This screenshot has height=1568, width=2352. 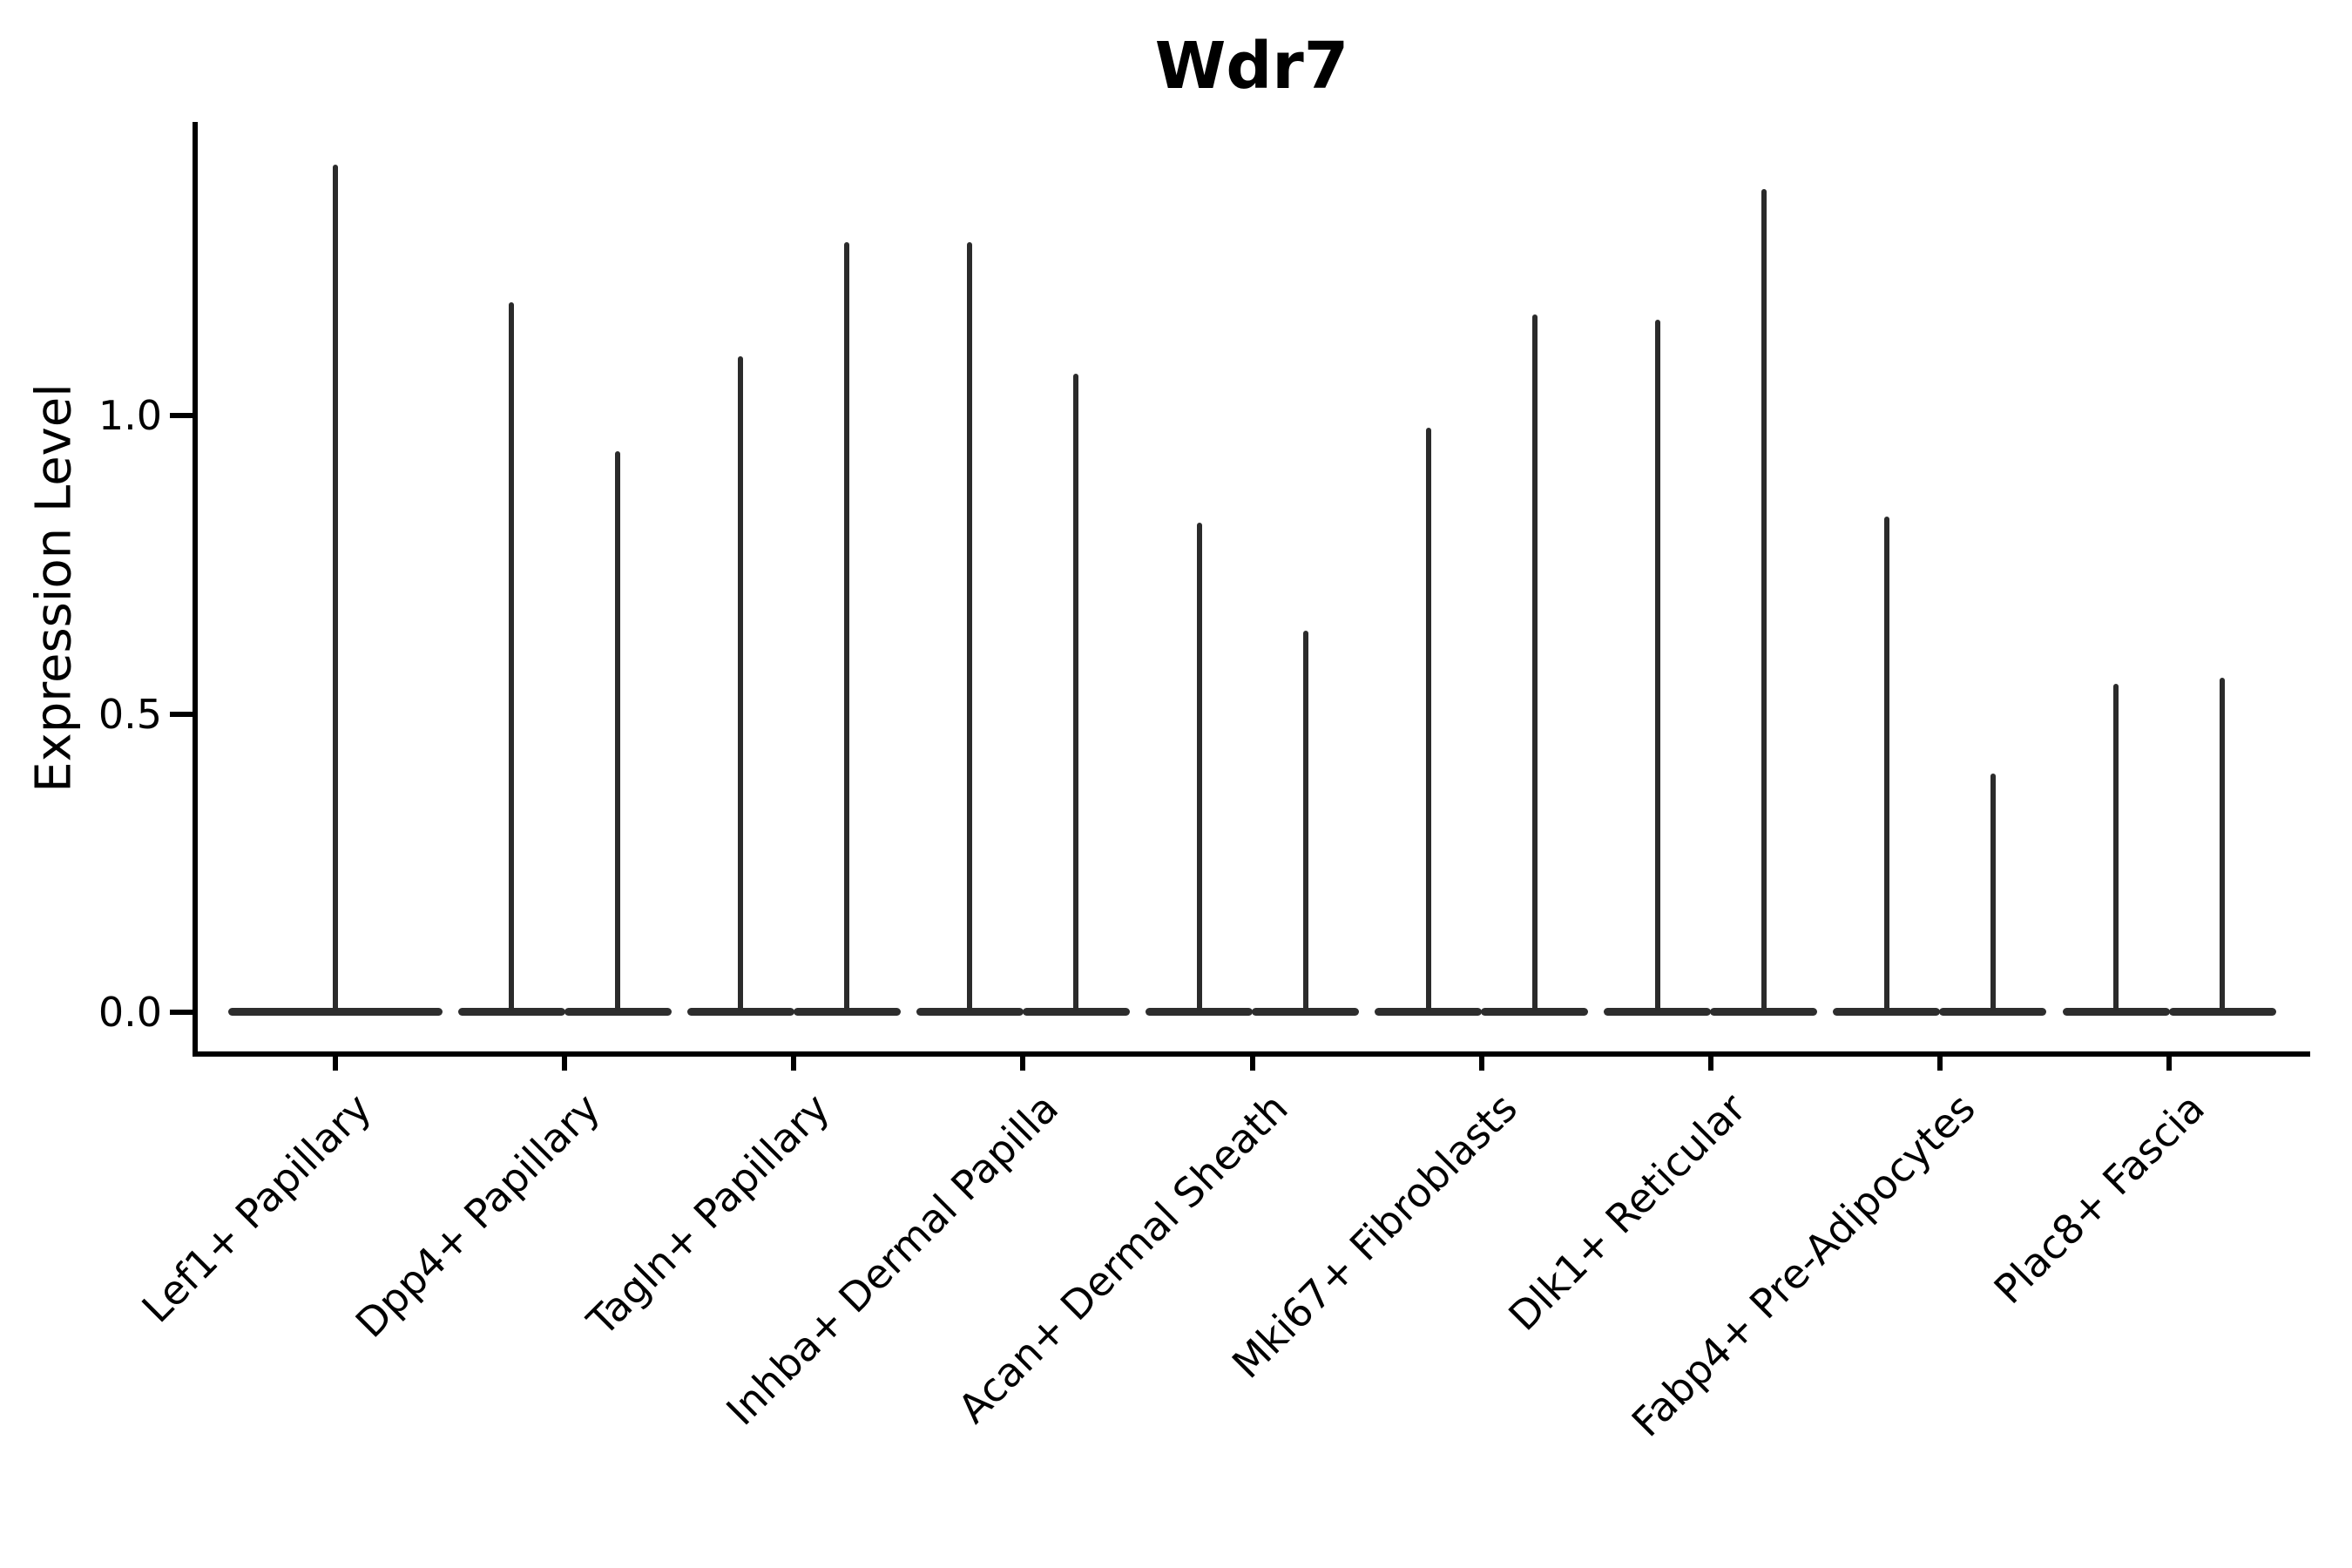 What do you see at coordinates (478, 1215) in the screenshot?
I see `x-tick-label: Dpp4+ Papillary` at bounding box center [478, 1215].